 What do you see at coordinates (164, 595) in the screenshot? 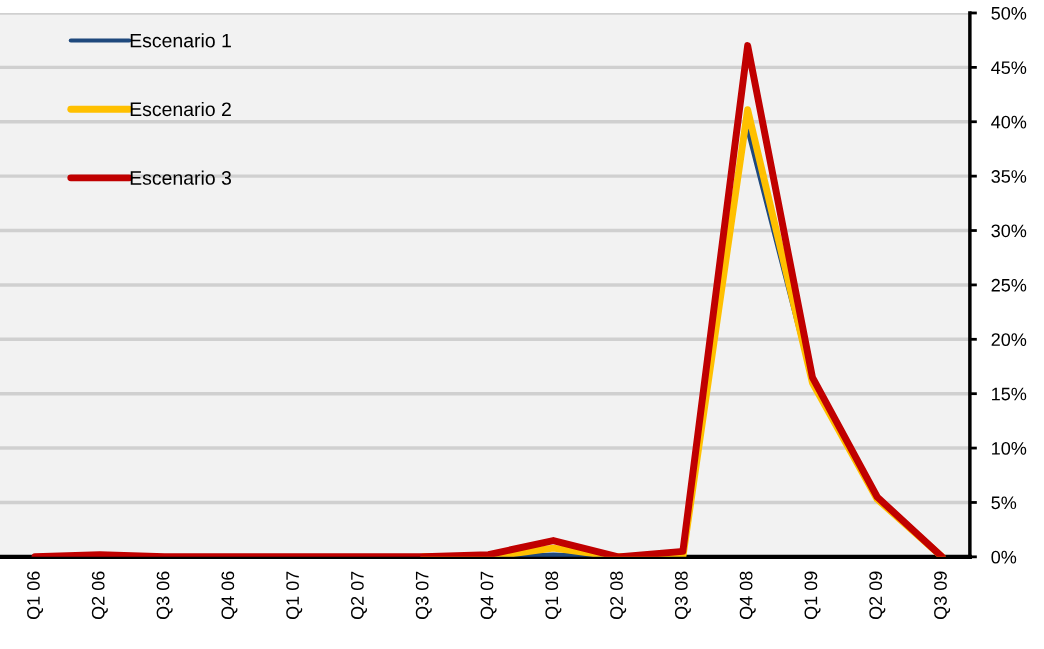
I see `x-tick-label: Q3 06` at bounding box center [164, 595].